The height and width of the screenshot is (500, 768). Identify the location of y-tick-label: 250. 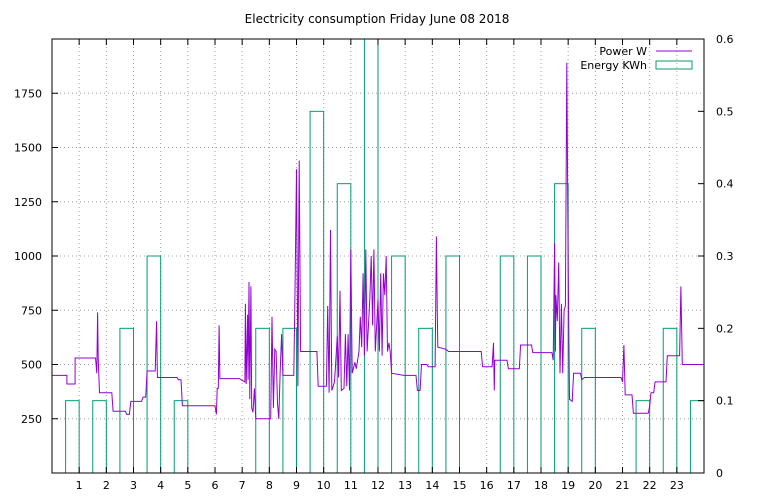
(31, 419).